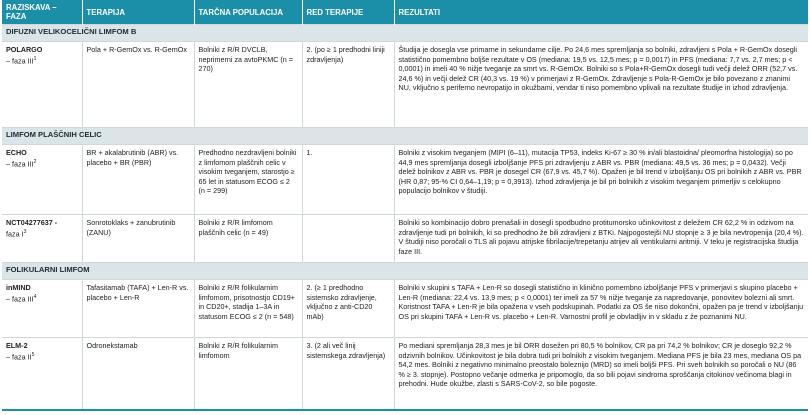 The height and width of the screenshot is (415, 810). Describe the element at coordinates (42, 308) in the screenshot. I see `study-cell: inMIND – faza III4` at that location.